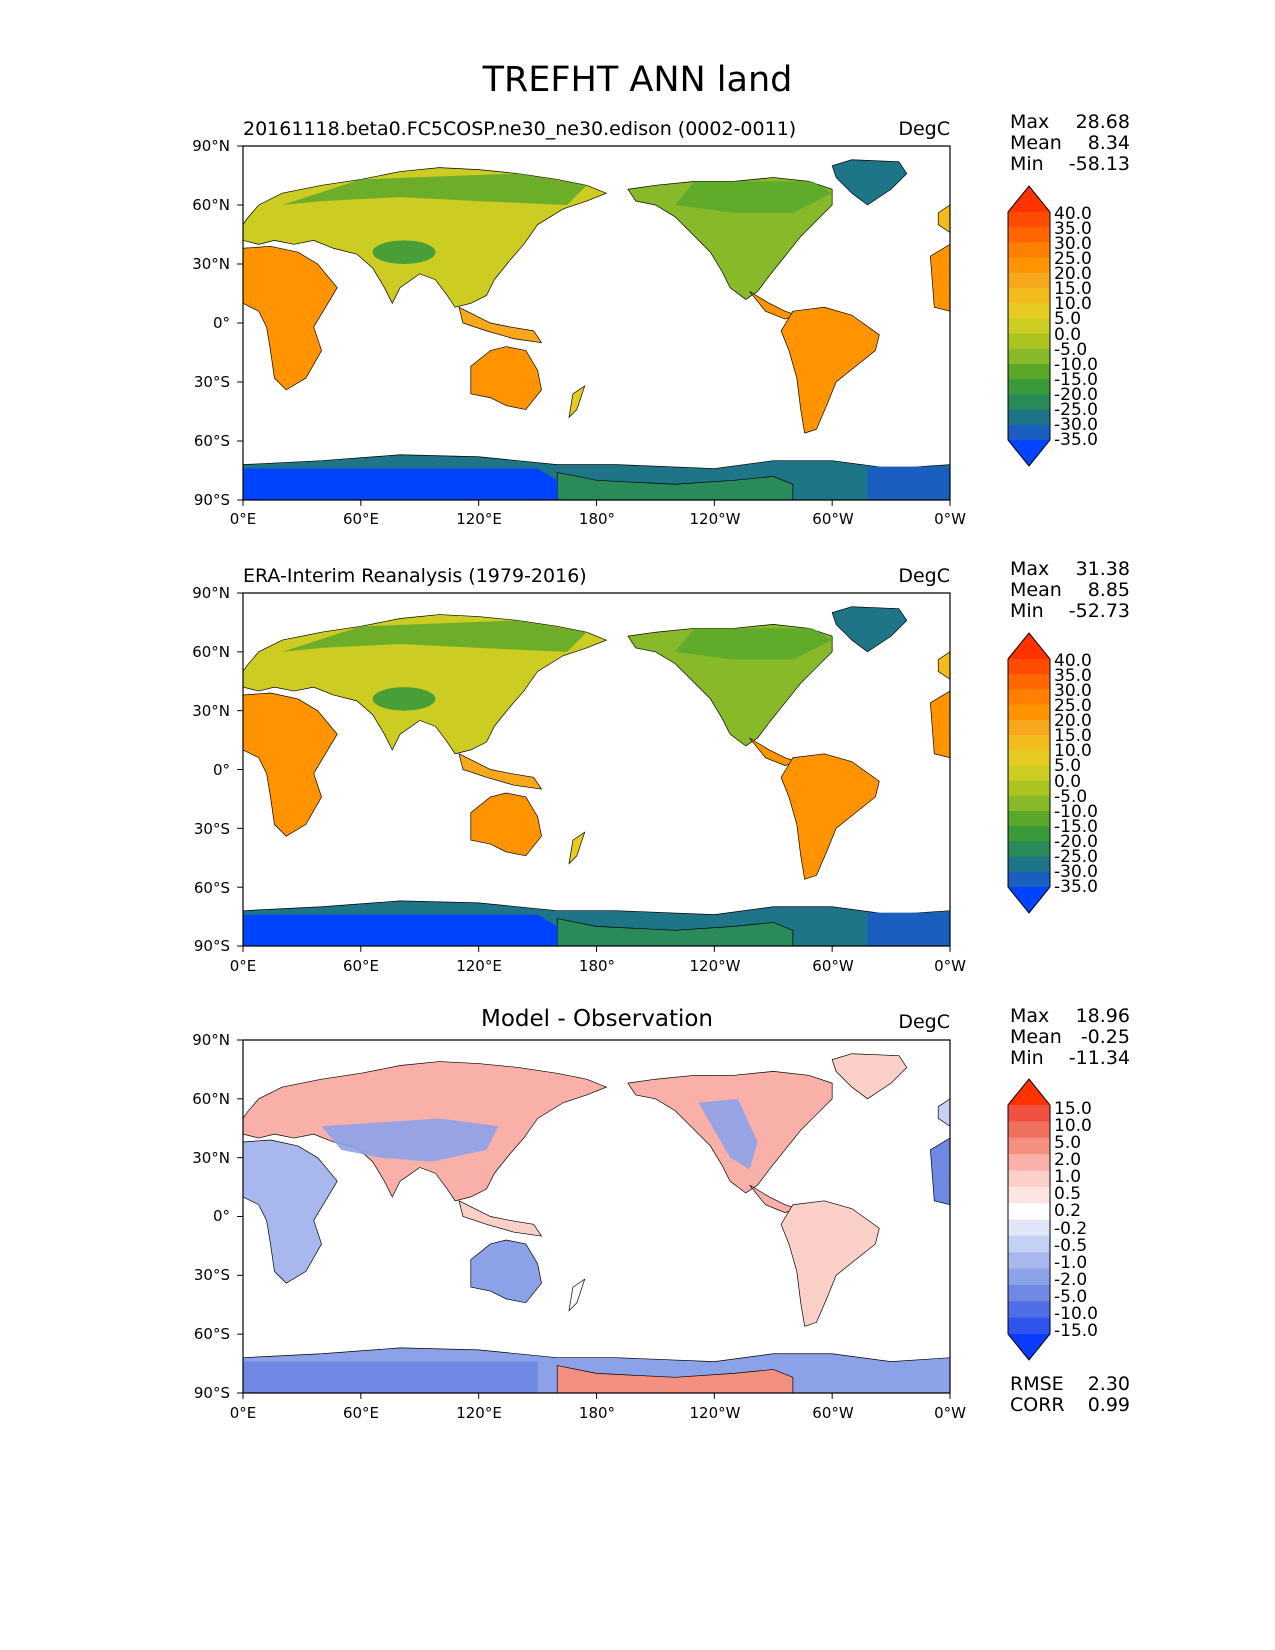 Image resolution: width=1275 pixels, height=1650 pixels. What do you see at coordinates (1037, 1405) in the screenshot?
I see `stat-label-corr: CORR` at bounding box center [1037, 1405].